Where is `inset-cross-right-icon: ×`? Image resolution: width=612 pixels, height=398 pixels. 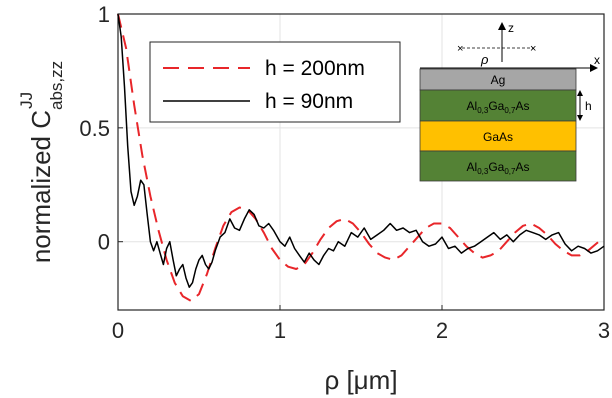 inset-cross-right-icon: × is located at coordinates (533, 49).